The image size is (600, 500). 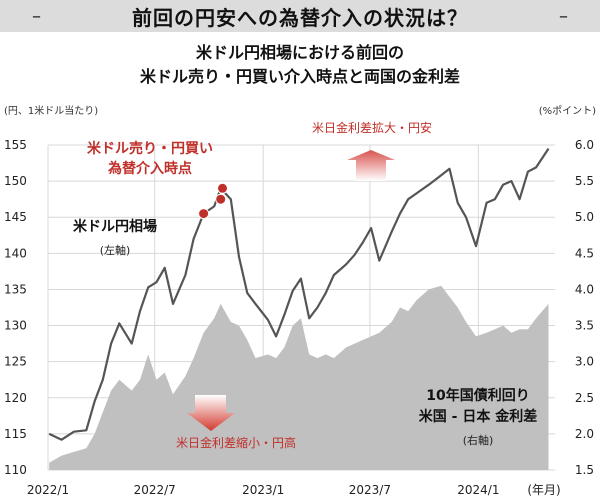 I want to click on left-axis-tick-0: 110, so click(x=15, y=470).